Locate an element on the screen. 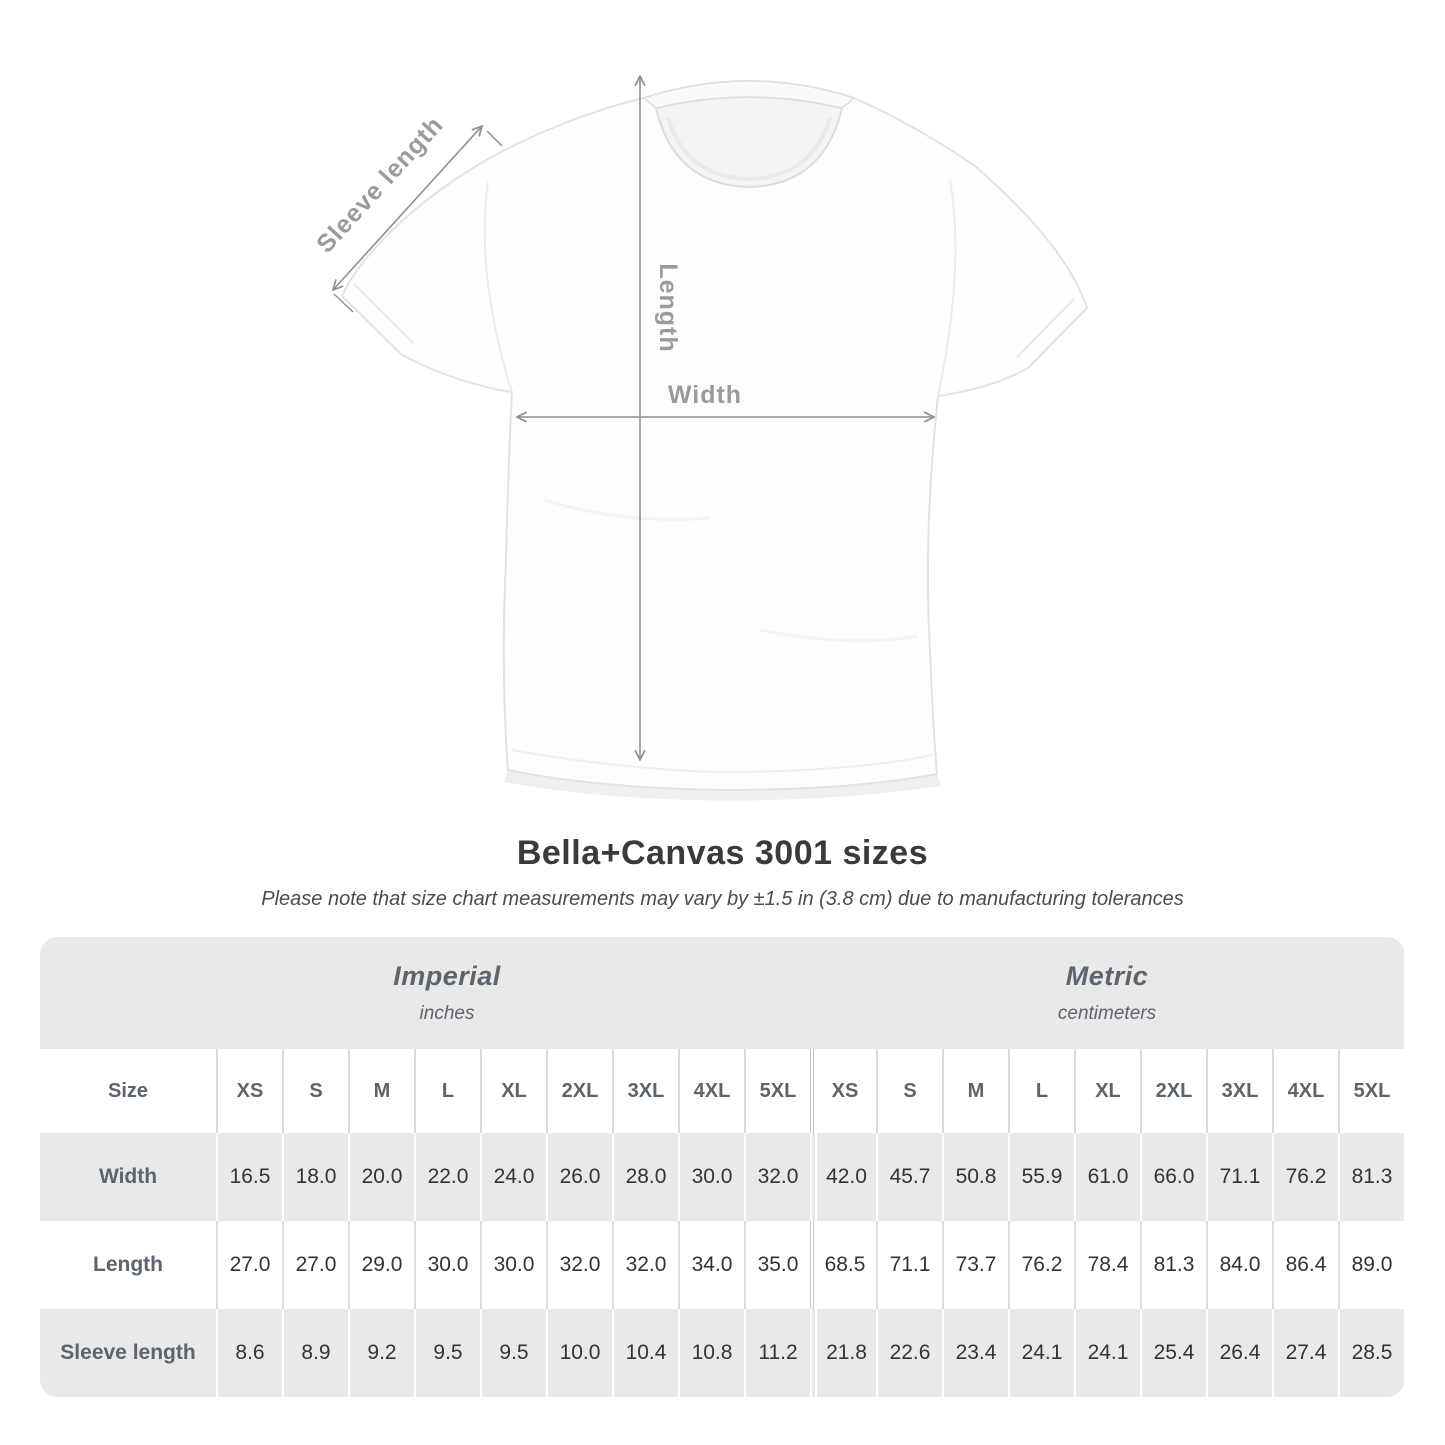 Image resolution: width=1445 pixels, height=1445 pixels. value-cell: 23.4 is located at coordinates (975, 1353).